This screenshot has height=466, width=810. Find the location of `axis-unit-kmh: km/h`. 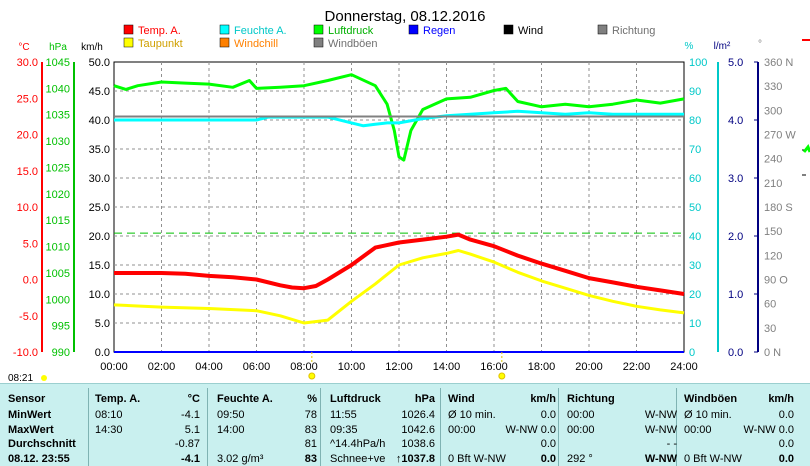

axis-unit-kmh: km/h is located at coordinates (92, 47).